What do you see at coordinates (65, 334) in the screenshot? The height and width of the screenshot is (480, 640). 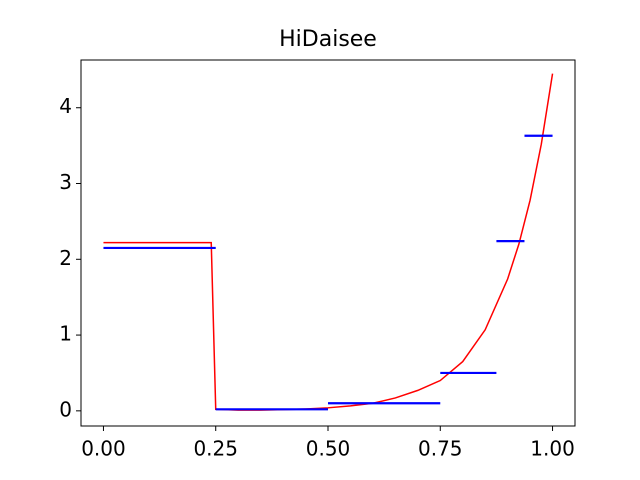 I see `y-tick-label: 1` at bounding box center [65, 334].